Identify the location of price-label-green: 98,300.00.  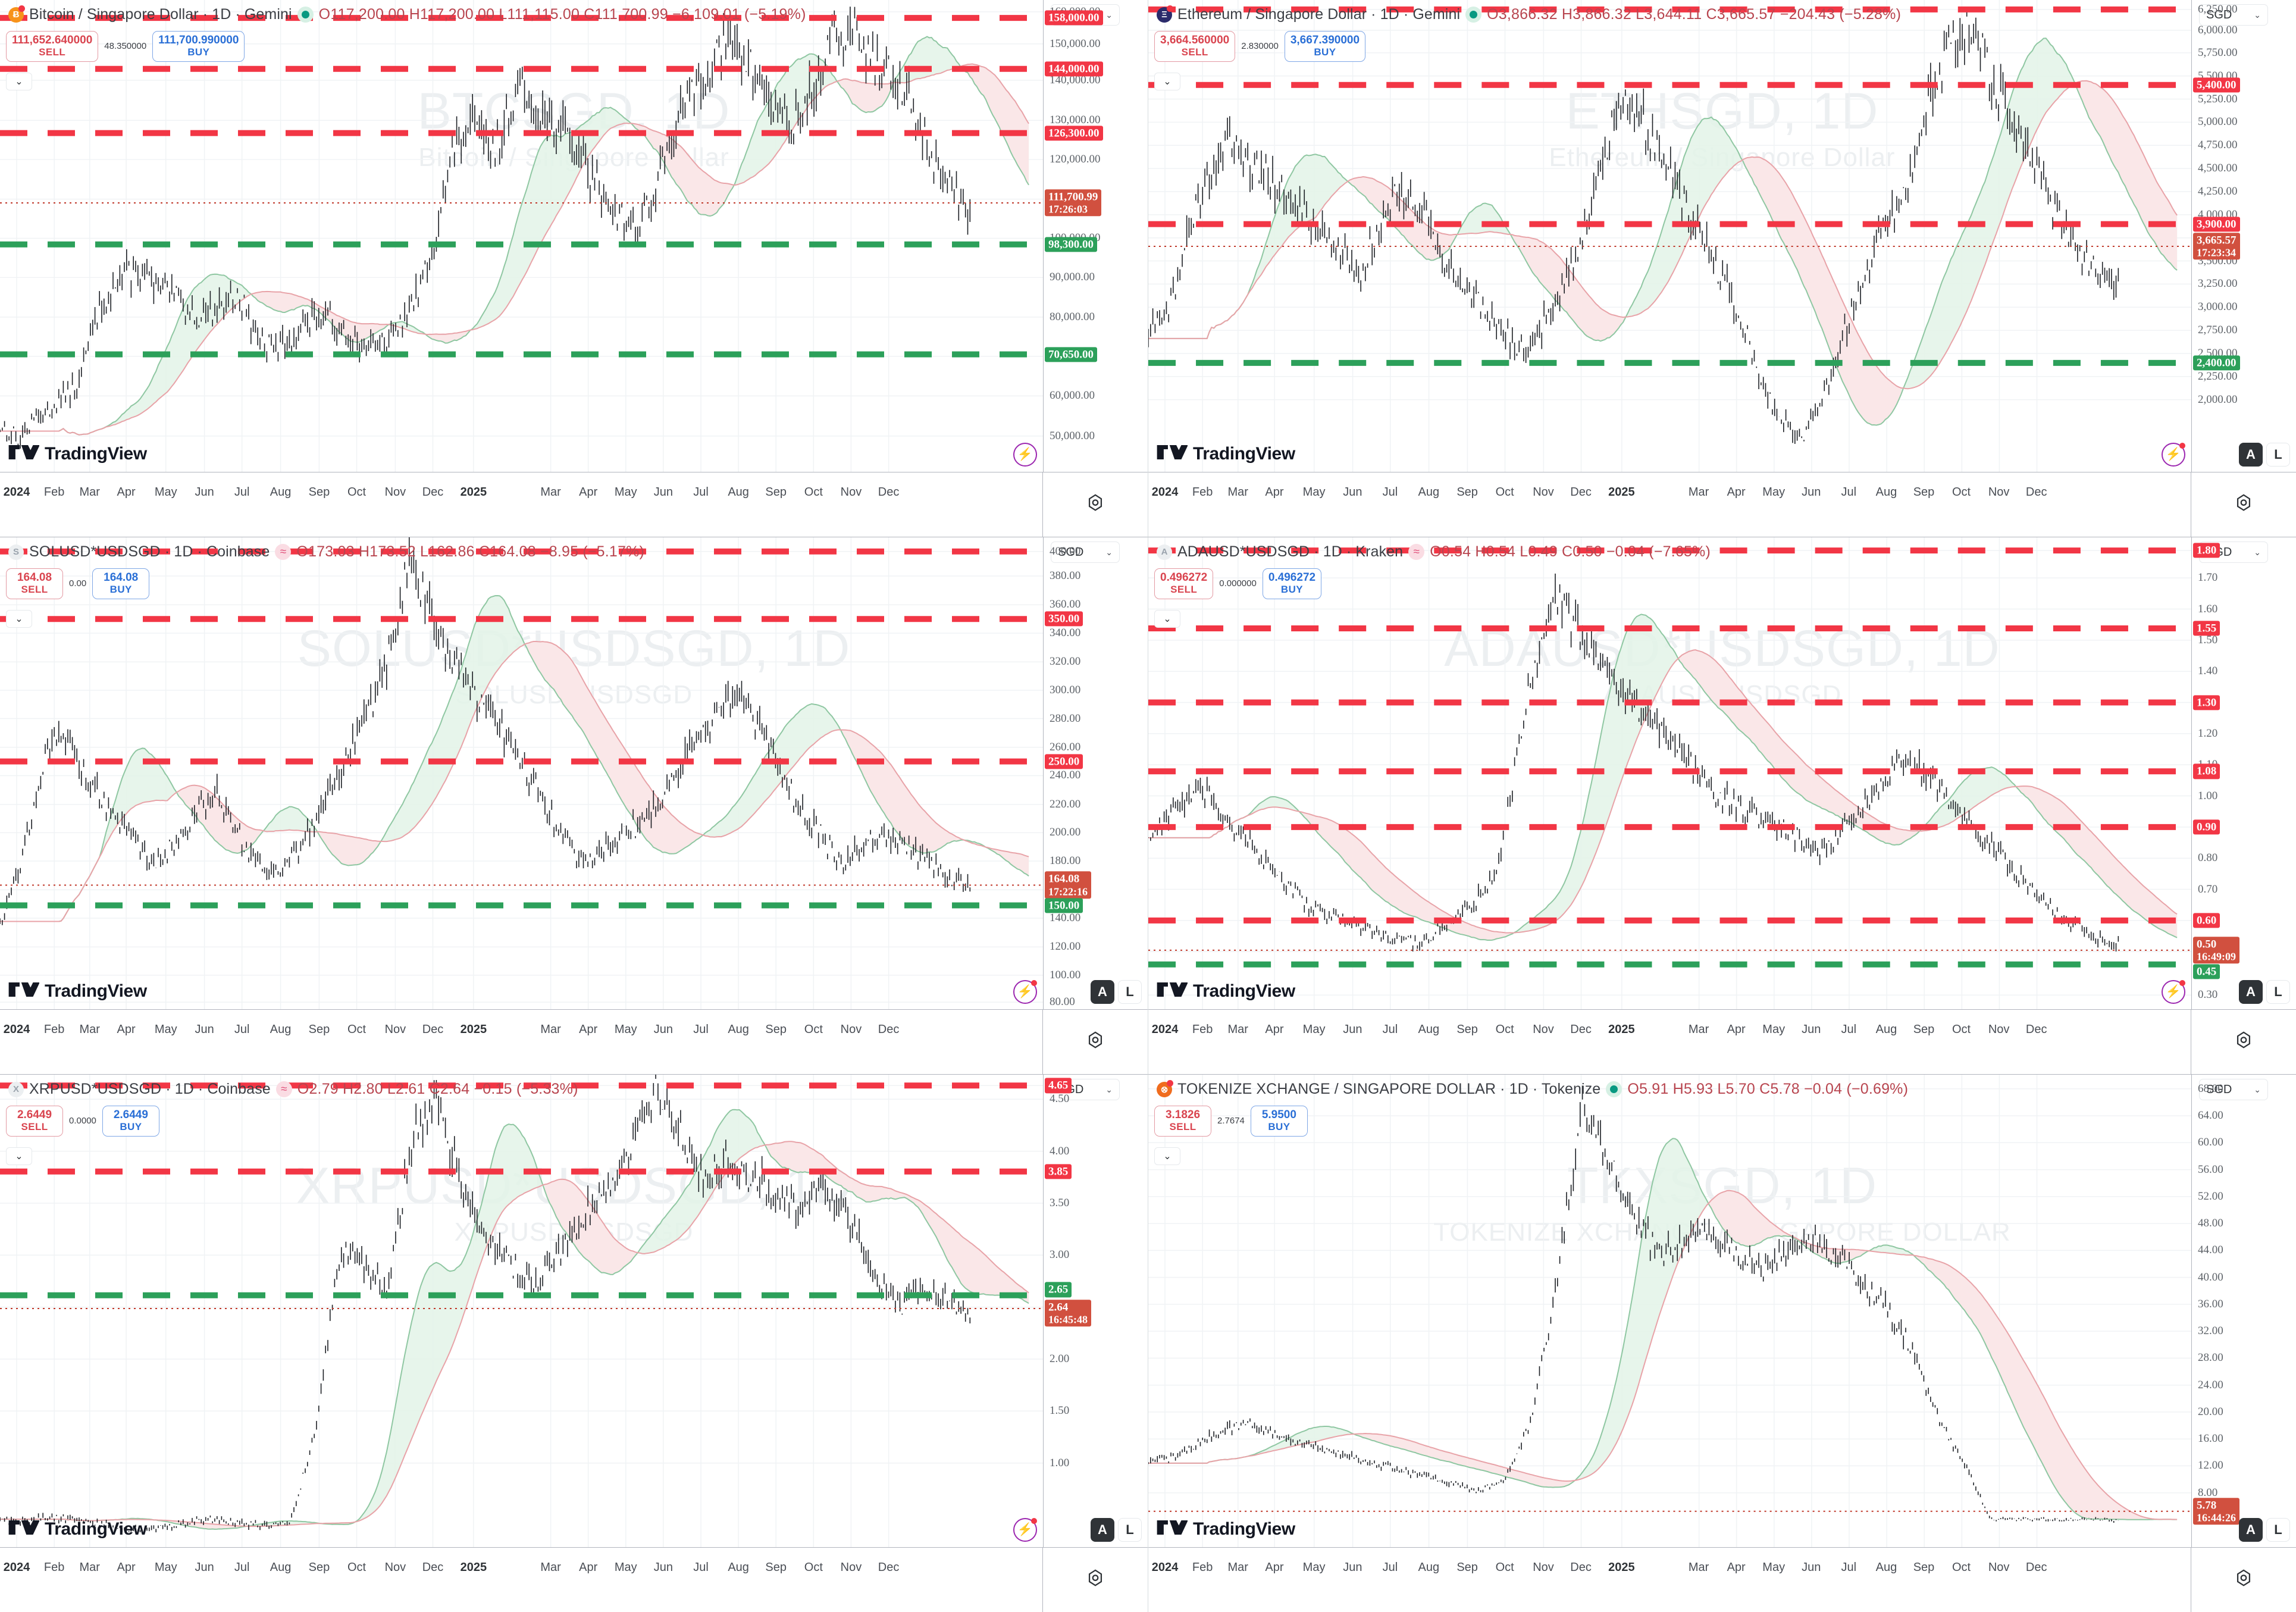
(1071, 245).